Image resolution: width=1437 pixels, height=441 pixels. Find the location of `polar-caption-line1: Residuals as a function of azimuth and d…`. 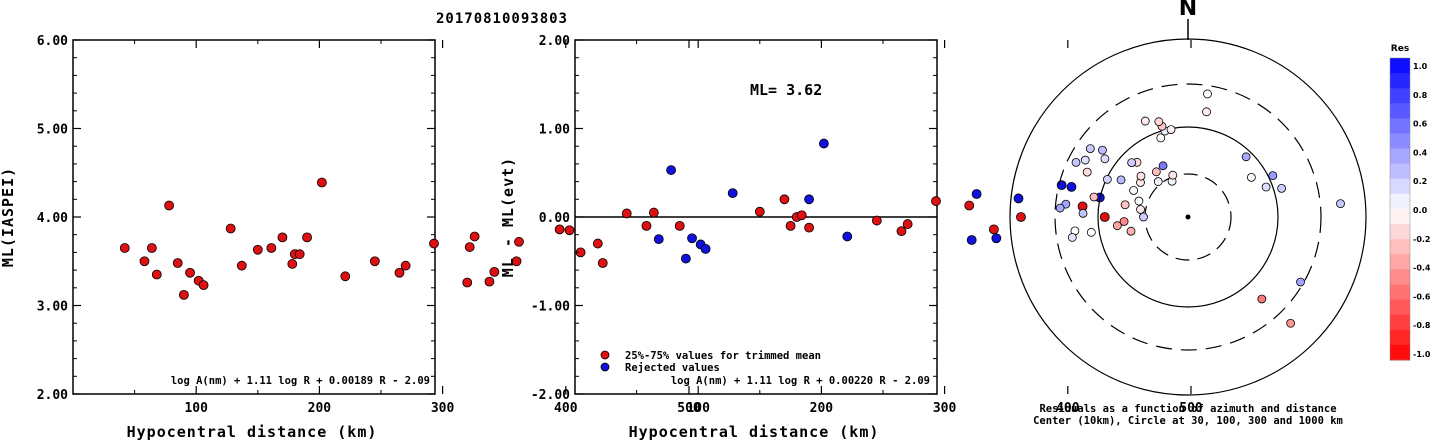

polar-caption-line1: Residuals as a function of azimuth and d… is located at coordinates (1187, 409).